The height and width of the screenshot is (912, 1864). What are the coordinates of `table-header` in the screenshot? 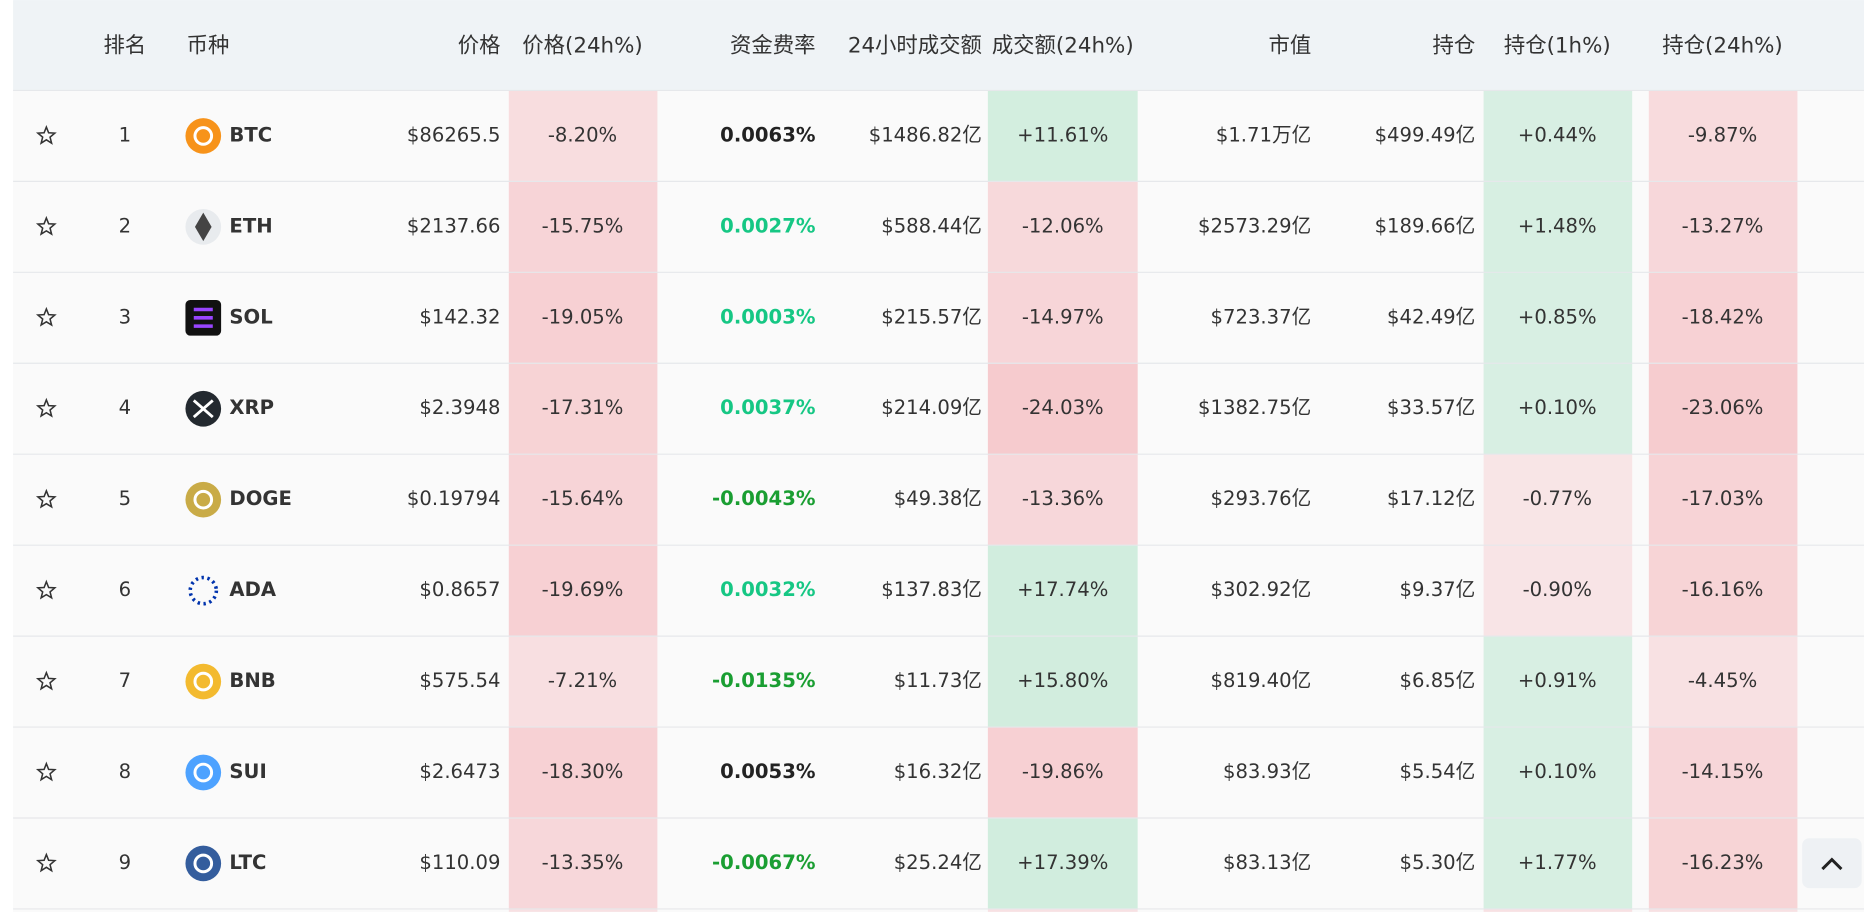 It's located at (938, 45).